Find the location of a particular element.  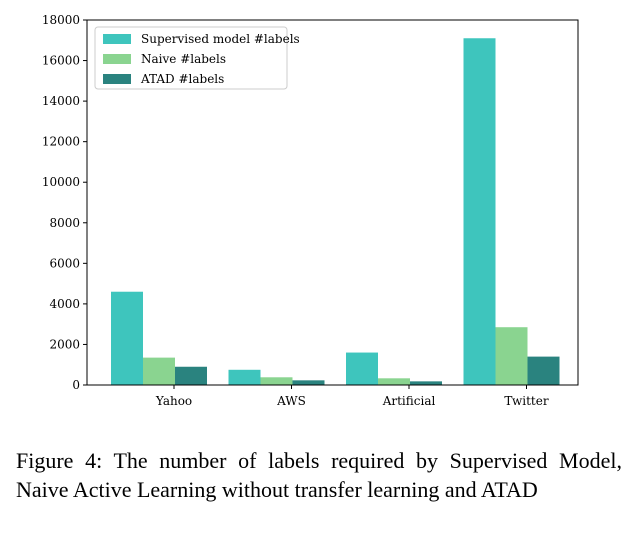

y-tick-label: 14000 is located at coordinates (61, 101).